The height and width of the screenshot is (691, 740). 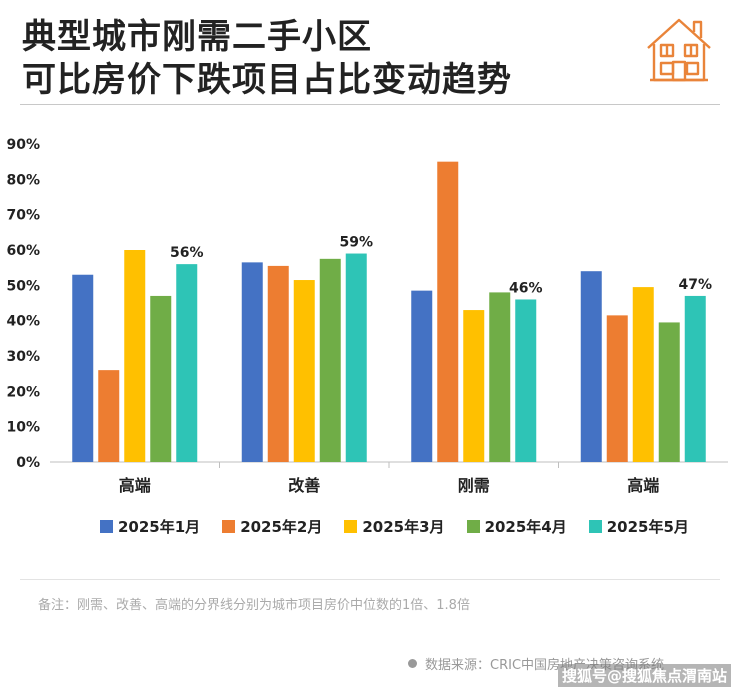 What do you see at coordinates (23, 180) in the screenshot?
I see `y-tick-label: 80%` at bounding box center [23, 180].